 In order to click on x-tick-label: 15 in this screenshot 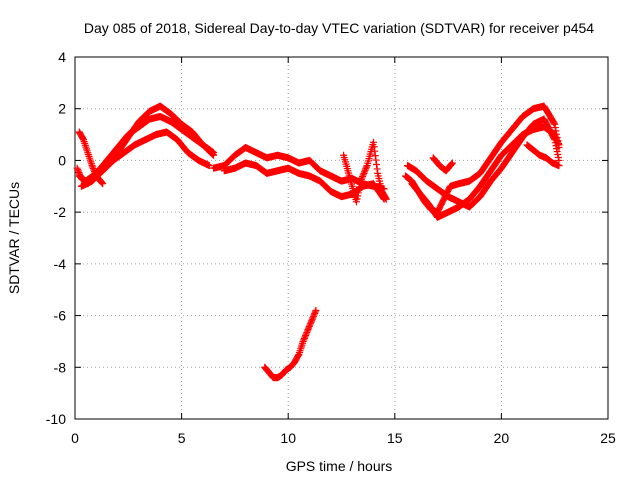, I will do `click(395, 438)`.